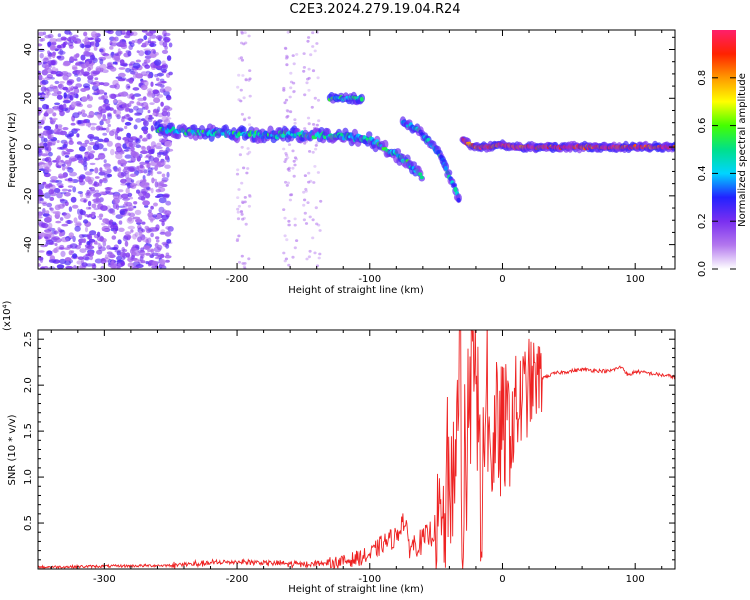 This screenshot has width=750, height=600. I want to click on y-tick-label: 2.0, so click(28, 385).